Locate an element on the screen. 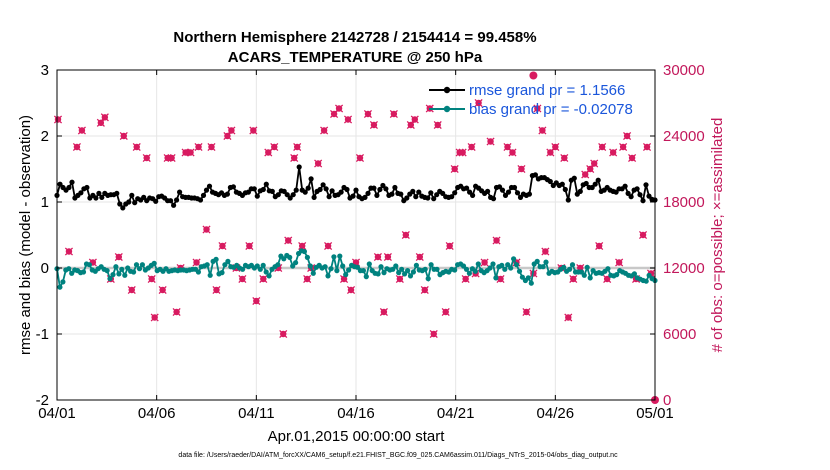 The image size is (830, 470). chart-title-line2: ACARS_TEMPERATURE @ 250 hPa is located at coordinates (355, 57).